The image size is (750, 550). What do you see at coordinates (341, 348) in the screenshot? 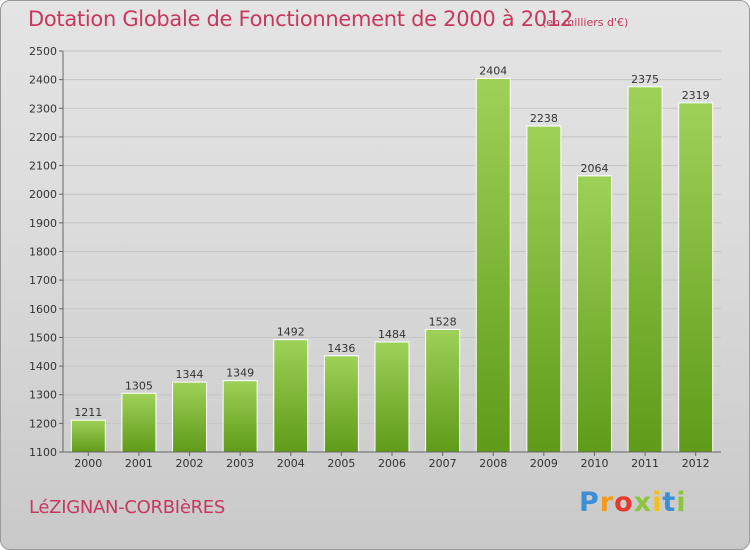
I see `bar-value-label: 1436` at bounding box center [341, 348].